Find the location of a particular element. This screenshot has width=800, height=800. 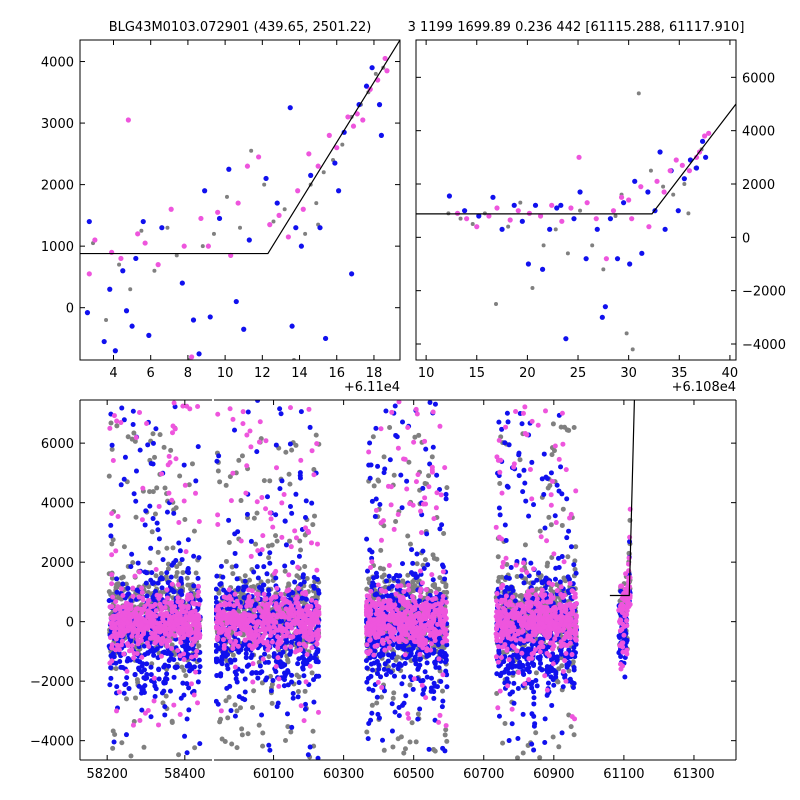

y-tick-label: 4000 is located at coordinates (758, 132).